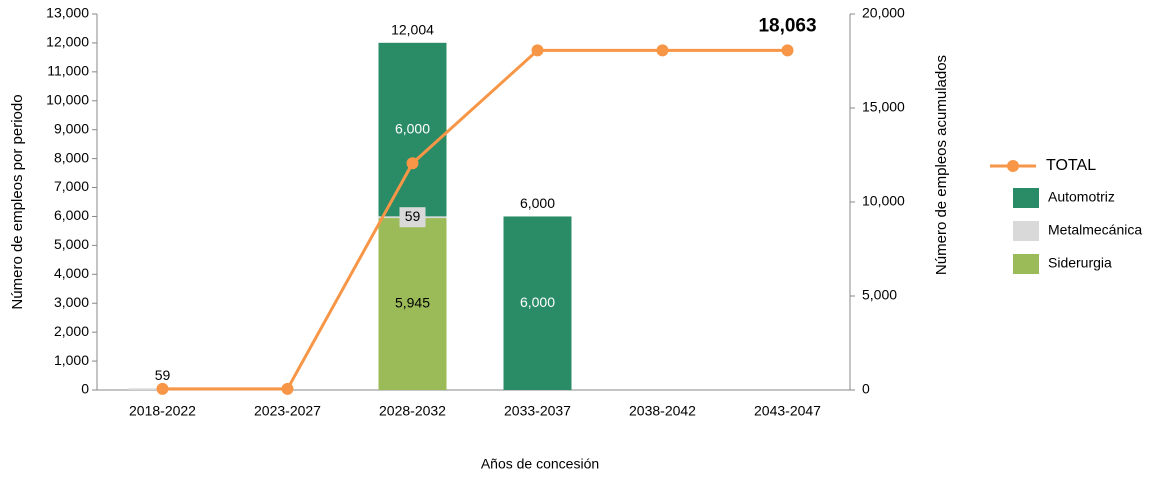  I want to click on y-tick-label: 6,000, so click(71, 215).